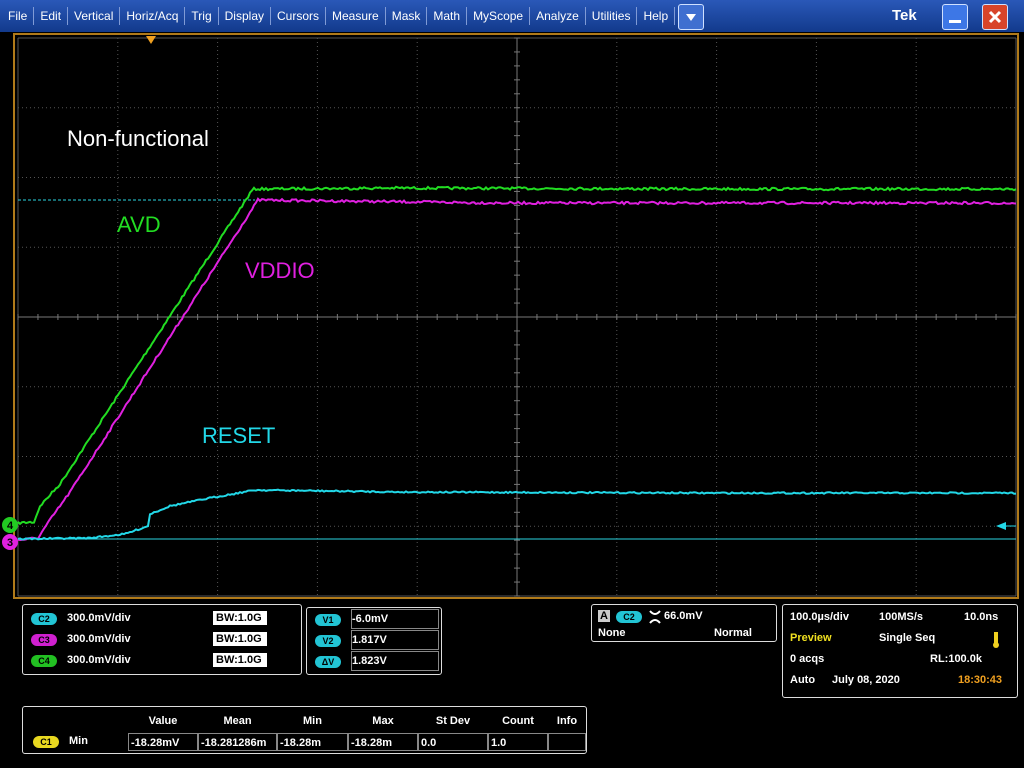 The width and height of the screenshot is (1024, 768). I want to click on channel-badge: C3, so click(44, 640).